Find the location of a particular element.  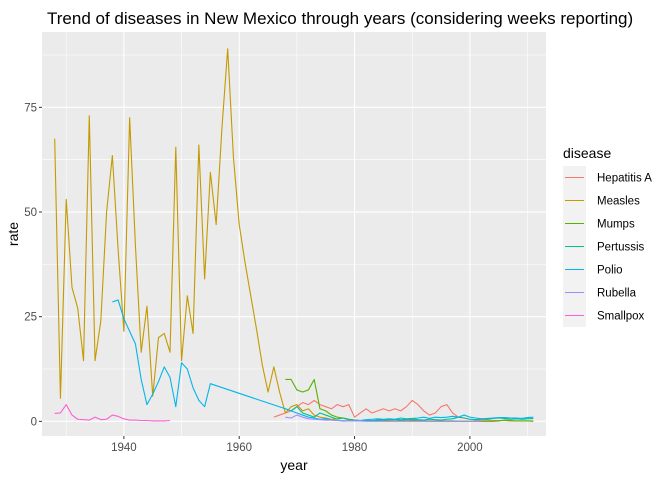

series-line-rubella is located at coordinates (383, 418).